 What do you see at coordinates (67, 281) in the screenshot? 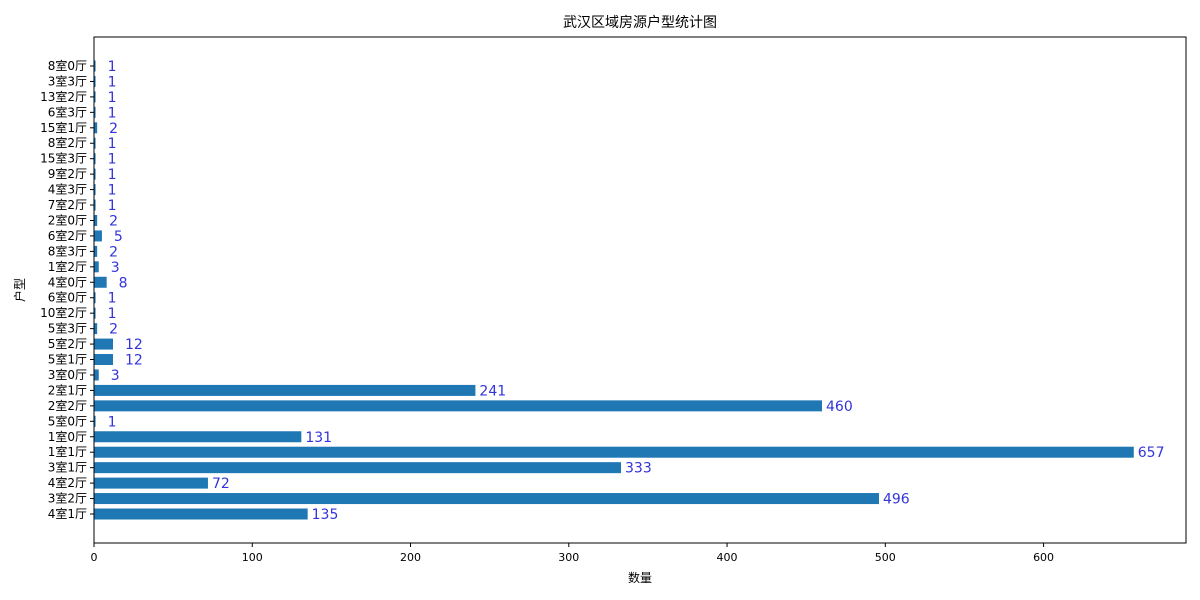
I see `y-tick-label: 4室0厅` at bounding box center [67, 281].